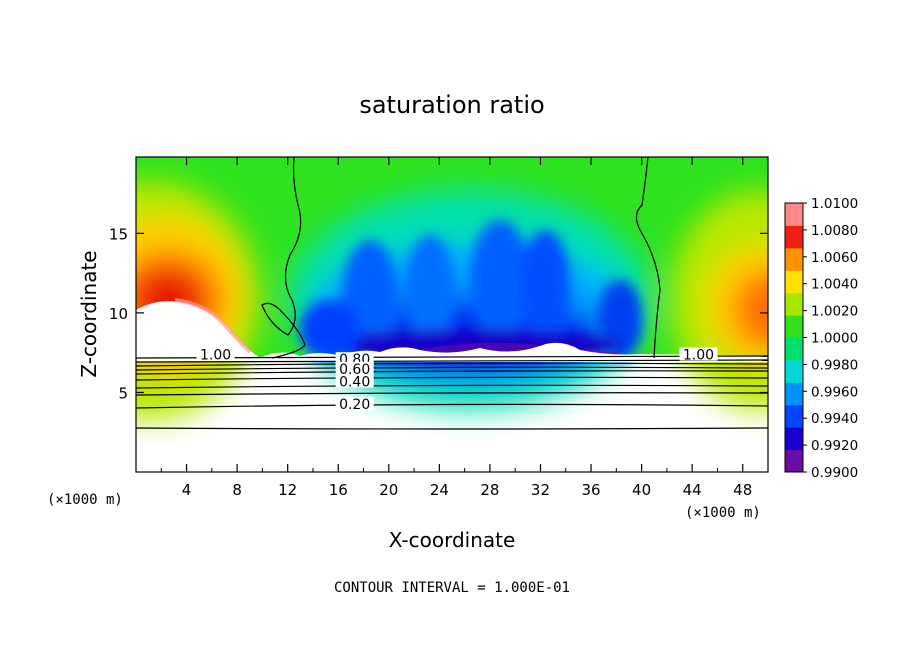 The image size is (904, 654). Describe the element at coordinates (540, 490) in the screenshot. I see `x-tick-label: 32` at that location.